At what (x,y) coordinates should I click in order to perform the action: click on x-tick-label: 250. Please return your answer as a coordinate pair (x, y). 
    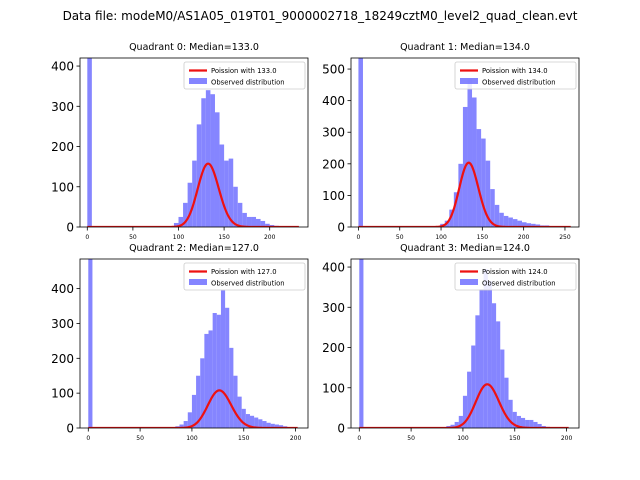
    Looking at the image, I should click on (565, 237).